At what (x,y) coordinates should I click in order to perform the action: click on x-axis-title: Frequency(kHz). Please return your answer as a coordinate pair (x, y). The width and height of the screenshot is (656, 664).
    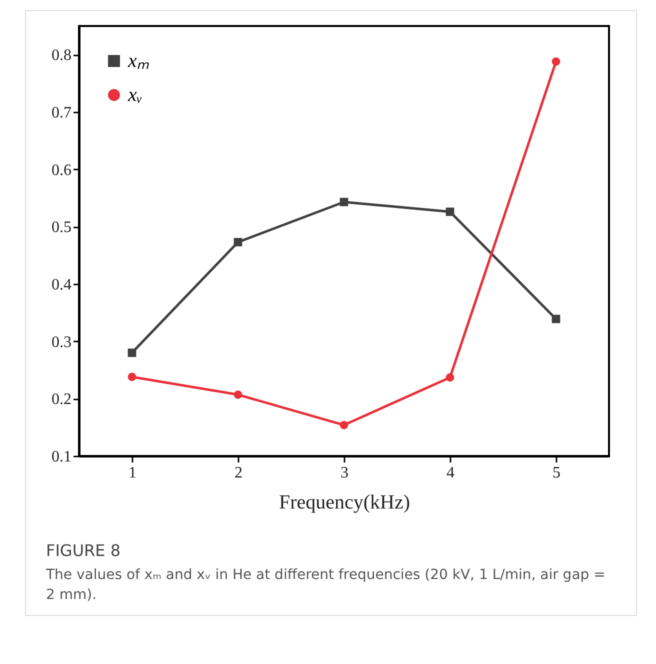
    Looking at the image, I should click on (344, 503).